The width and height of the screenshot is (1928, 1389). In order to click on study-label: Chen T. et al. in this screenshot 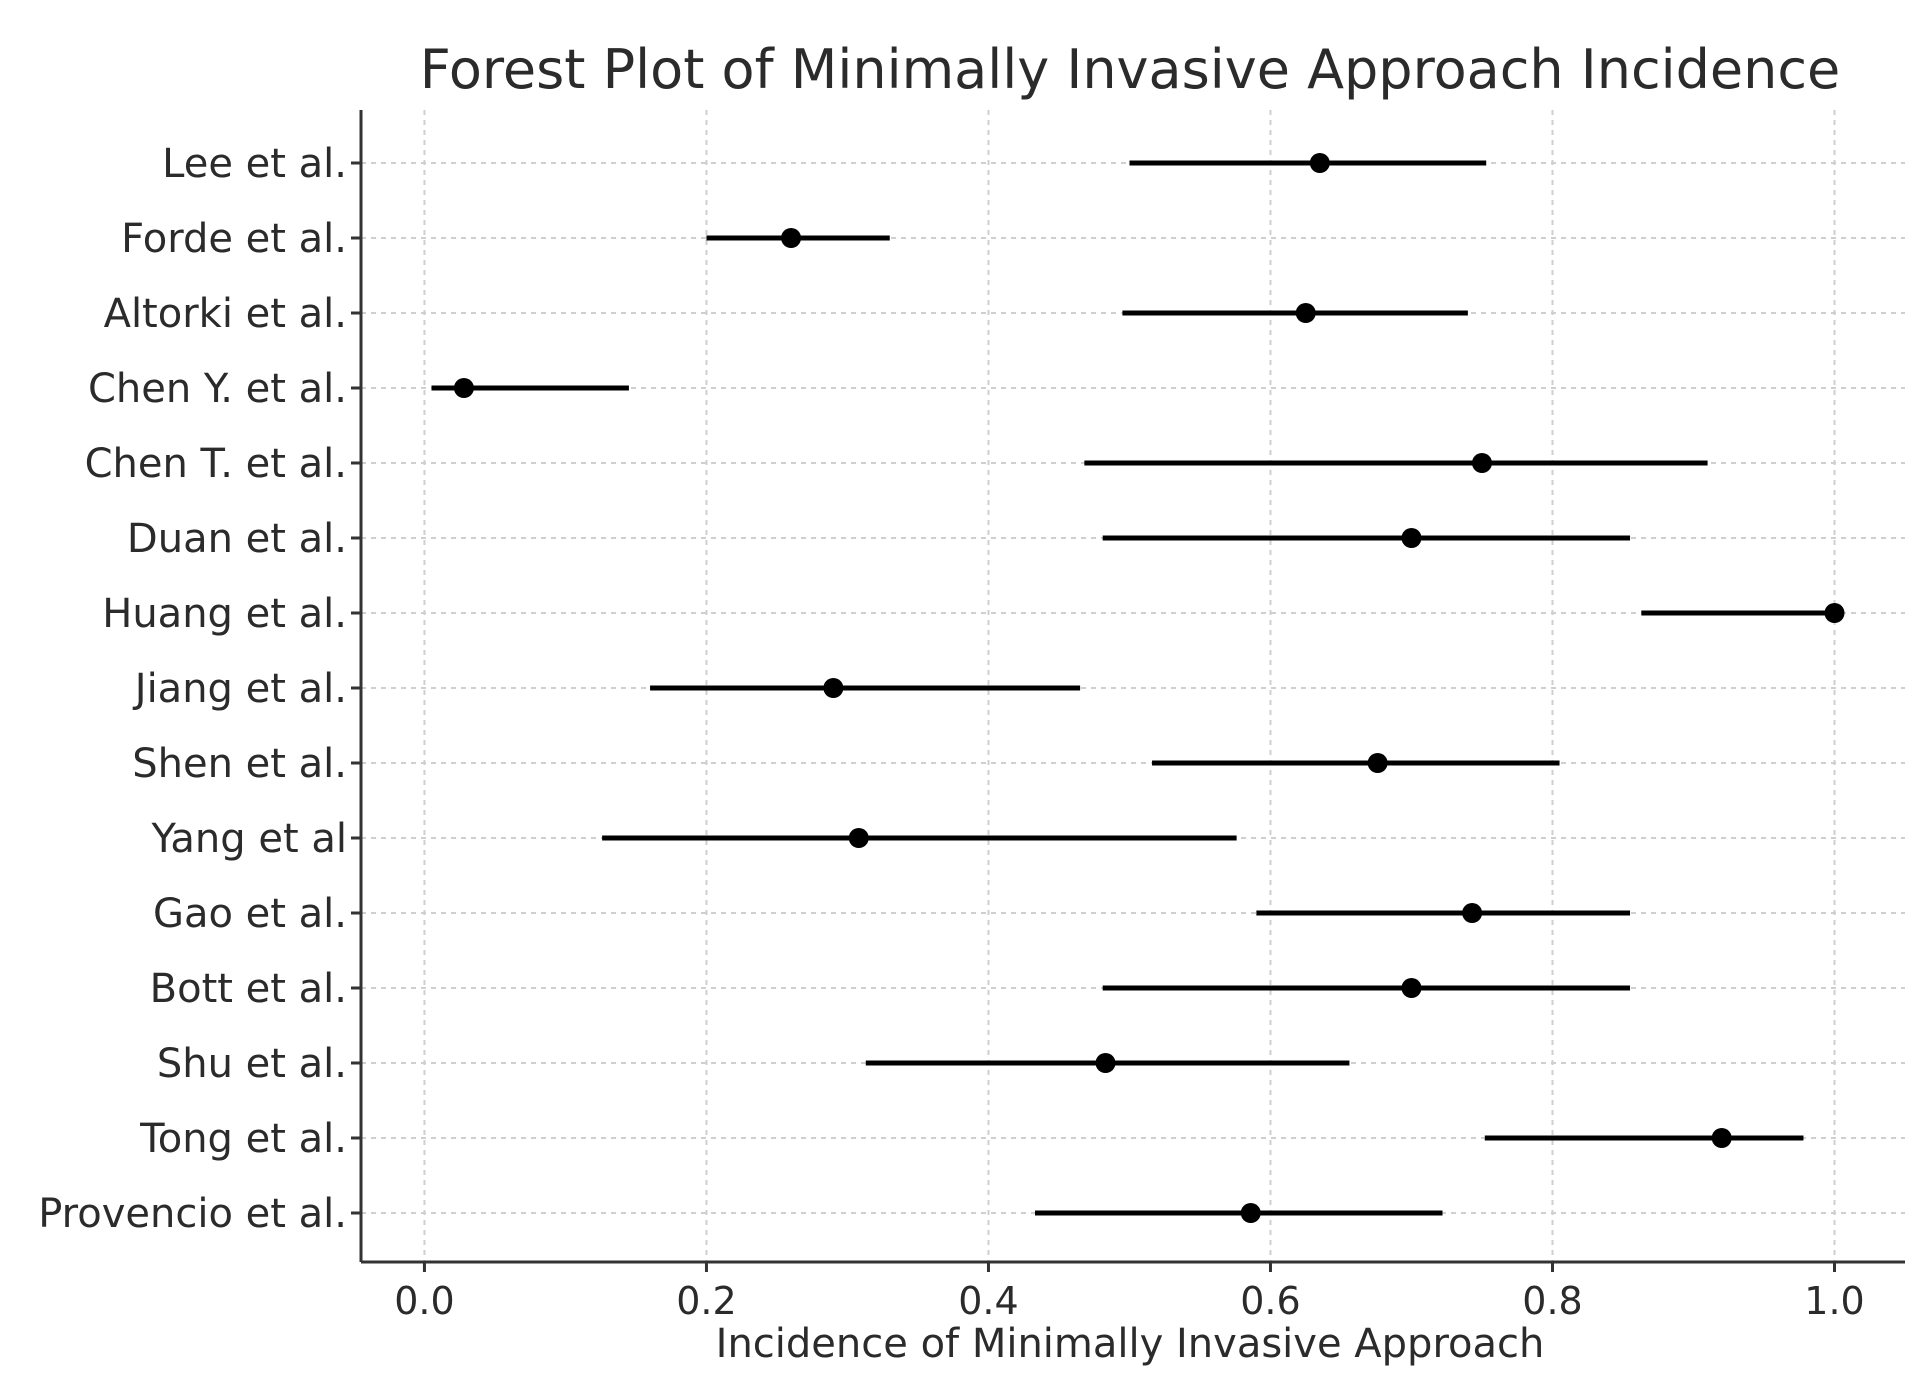, I will do `click(216, 464)`.